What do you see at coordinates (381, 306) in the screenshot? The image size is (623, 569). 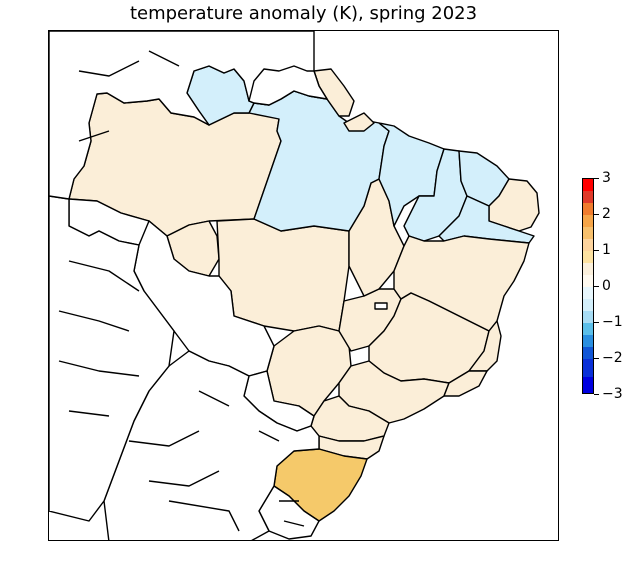 I see `region-distrito-federal` at bounding box center [381, 306].